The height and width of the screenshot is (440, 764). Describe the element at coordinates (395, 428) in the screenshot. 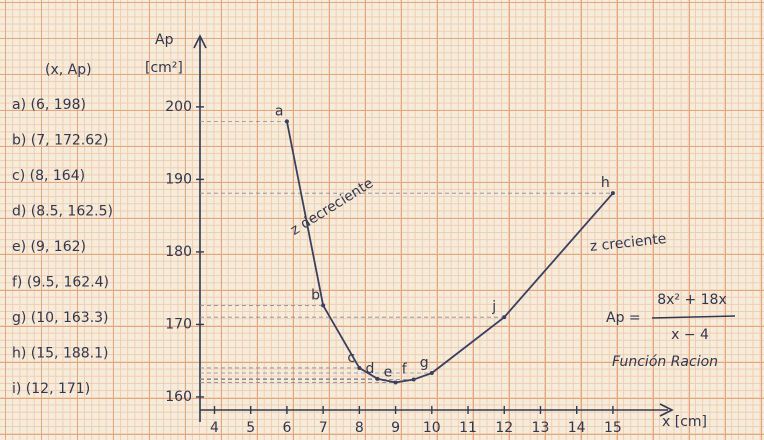

I see `x-tick-label: 9` at that location.